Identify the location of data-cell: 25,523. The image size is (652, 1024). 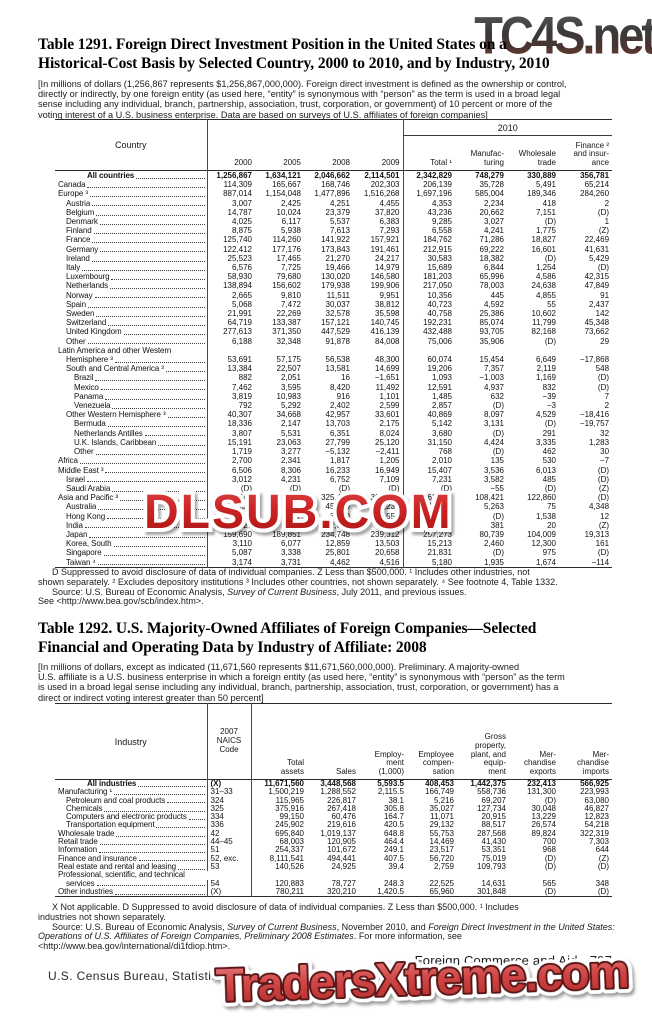
(230, 258).